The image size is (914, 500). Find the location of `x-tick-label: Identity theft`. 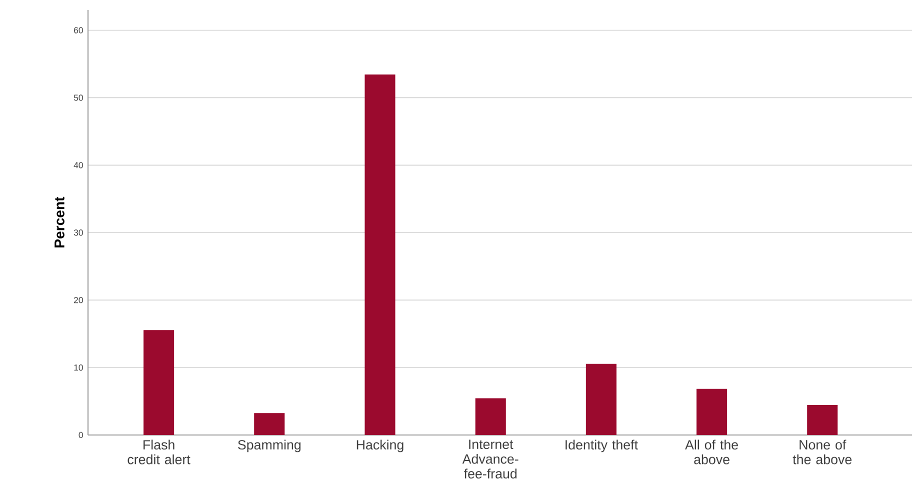

x-tick-label: Identity theft is located at coordinates (602, 446).